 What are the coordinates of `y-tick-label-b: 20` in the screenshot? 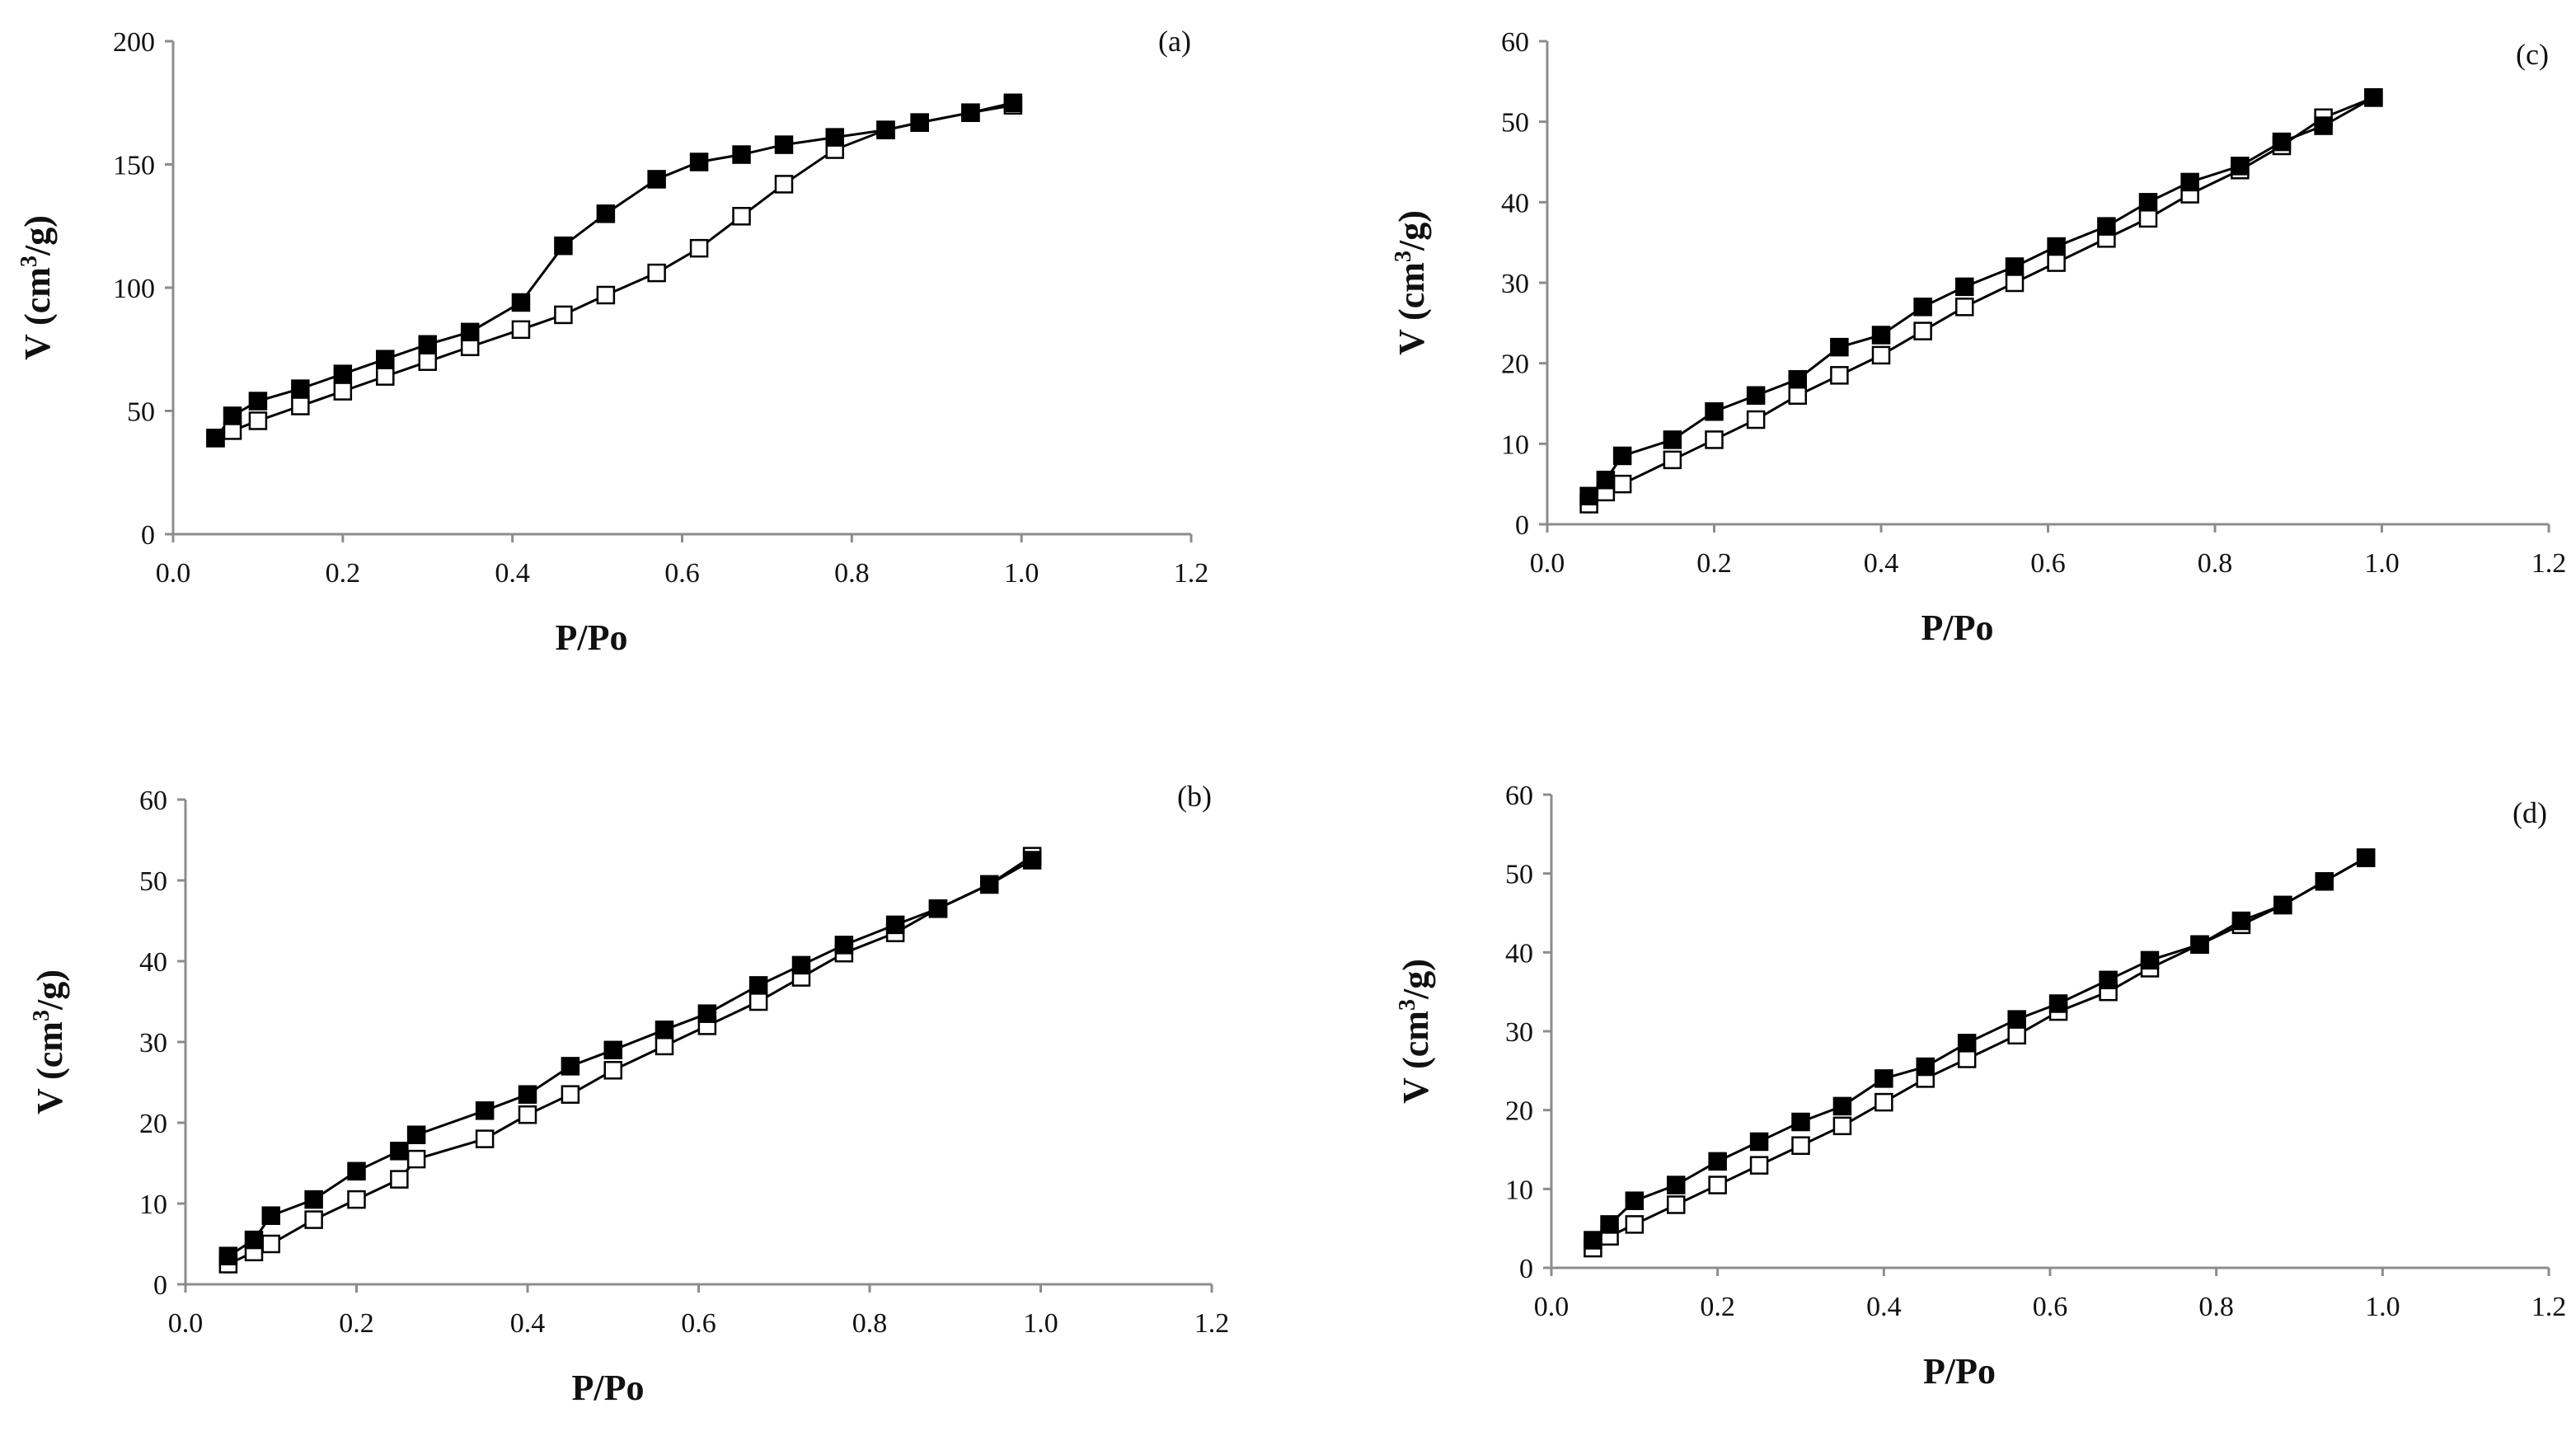 It's located at (153, 1124).